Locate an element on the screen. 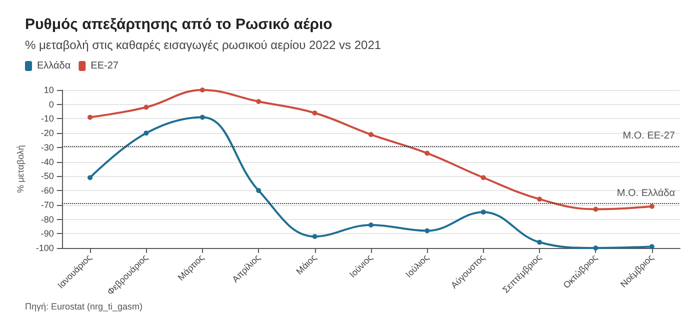 This screenshot has height=330, width=700. y-tick-label: -30 is located at coordinates (47, 147).